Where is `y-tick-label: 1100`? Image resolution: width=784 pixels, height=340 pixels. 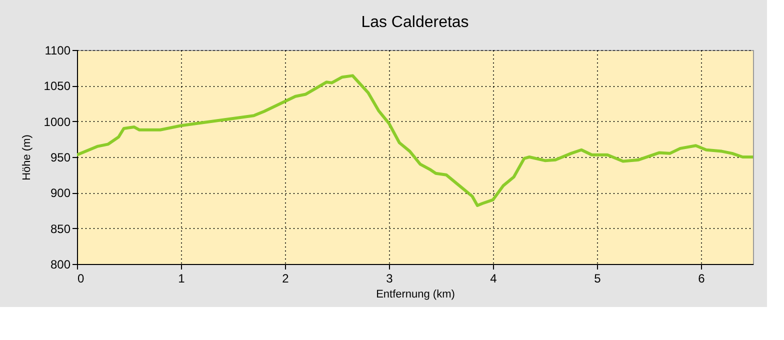 y-tick-label: 1100 is located at coordinates (57, 51).